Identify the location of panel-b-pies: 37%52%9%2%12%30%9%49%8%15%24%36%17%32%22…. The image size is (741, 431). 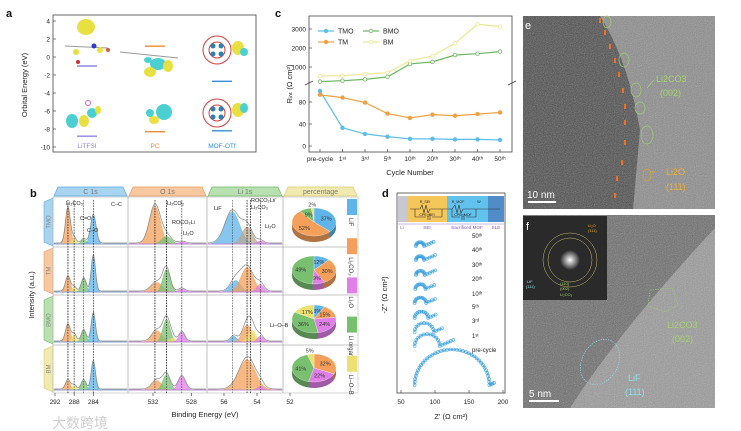
(314, 295).